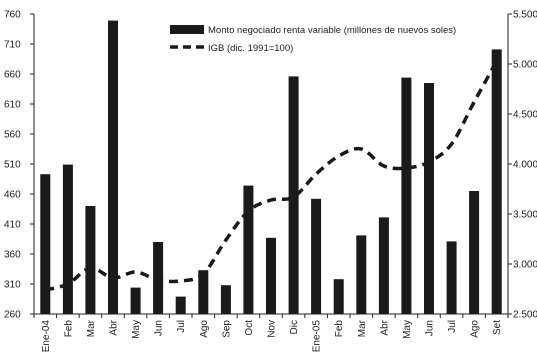 The image size is (537, 353). Describe the element at coordinates (497, 327) in the screenshot. I see `x-tick-label: Set` at that location.